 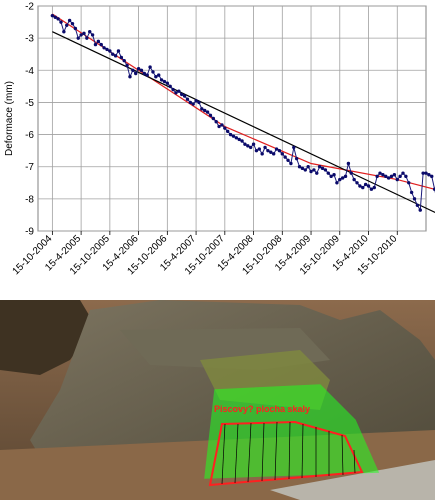 What do you see at coordinates (9, 118) in the screenshot?
I see `y-axis-title: Deformace (mm)` at bounding box center [9, 118].